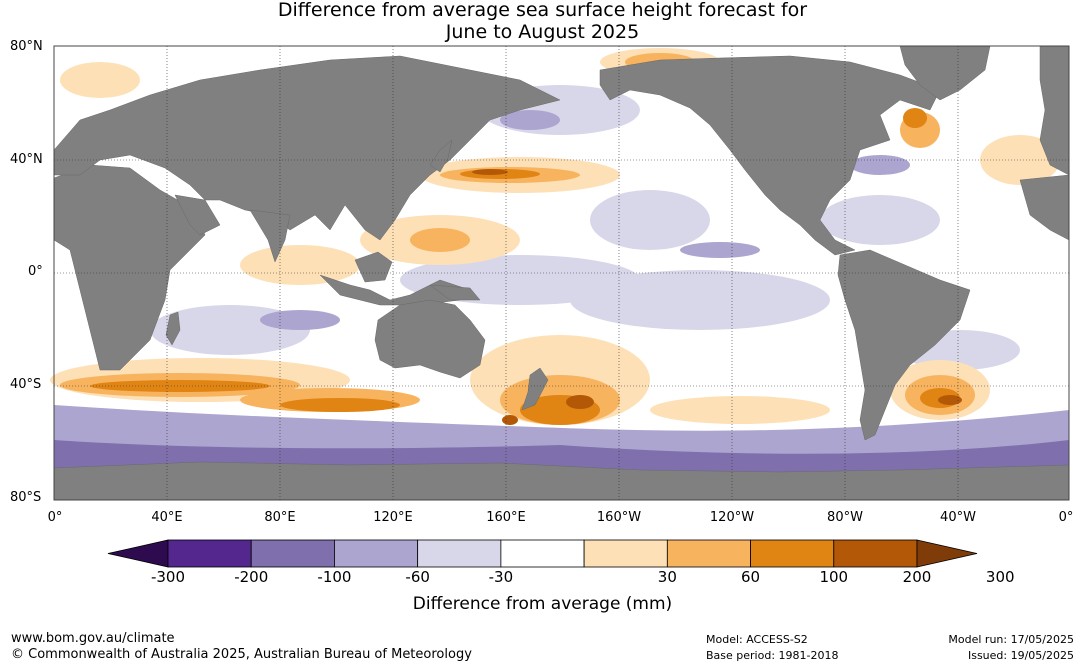 The width and height of the screenshot is (1085, 667). What do you see at coordinates (757, 639) in the screenshot?
I see `footer-model: Model: ACCESS-S2` at bounding box center [757, 639].